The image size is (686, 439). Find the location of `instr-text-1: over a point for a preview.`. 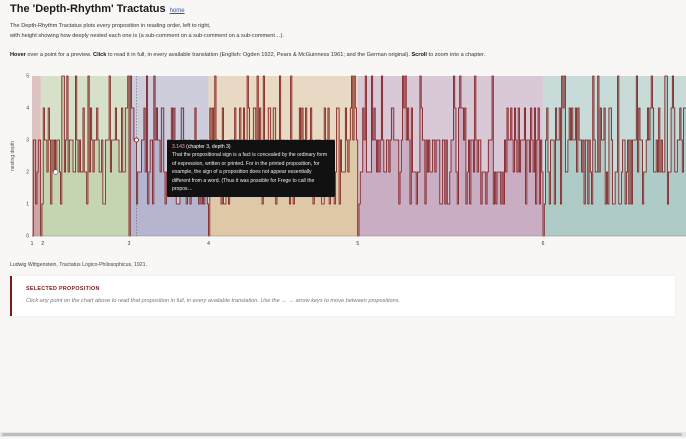

instr-text-1: over a point for a preview. is located at coordinates (59, 55).